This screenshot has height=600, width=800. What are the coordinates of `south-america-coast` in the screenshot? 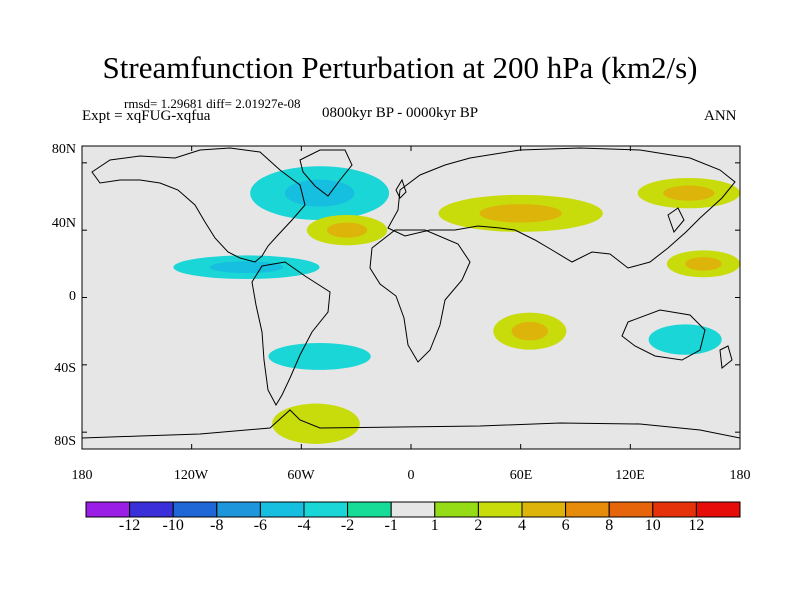 It's located at (291, 334).